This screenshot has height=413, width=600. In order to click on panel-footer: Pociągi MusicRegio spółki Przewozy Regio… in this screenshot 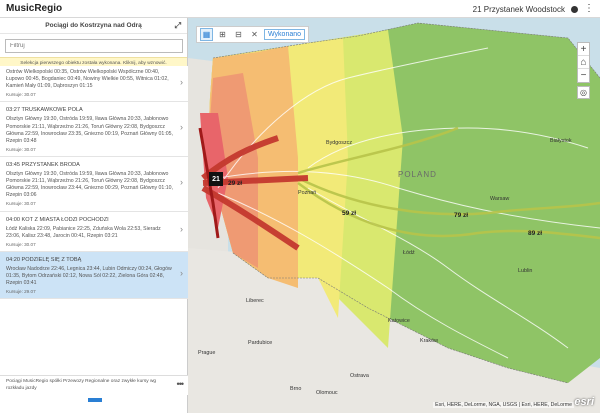, I will do `click(94, 385)`.